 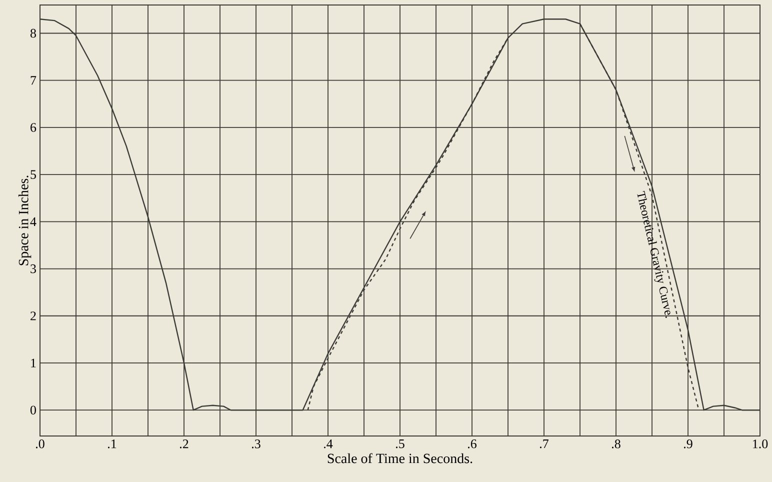 What do you see at coordinates (33, 410) in the screenshot?
I see `y-tick-label: 0` at bounding box center [33, 410].